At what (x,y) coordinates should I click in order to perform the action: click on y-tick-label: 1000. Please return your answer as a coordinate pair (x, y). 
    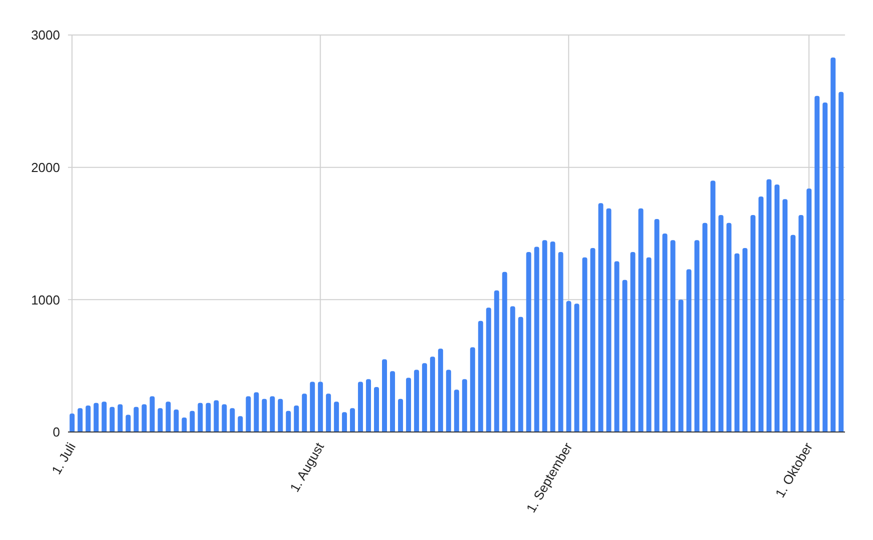
    Looking at the image, I should click on (45, 300).